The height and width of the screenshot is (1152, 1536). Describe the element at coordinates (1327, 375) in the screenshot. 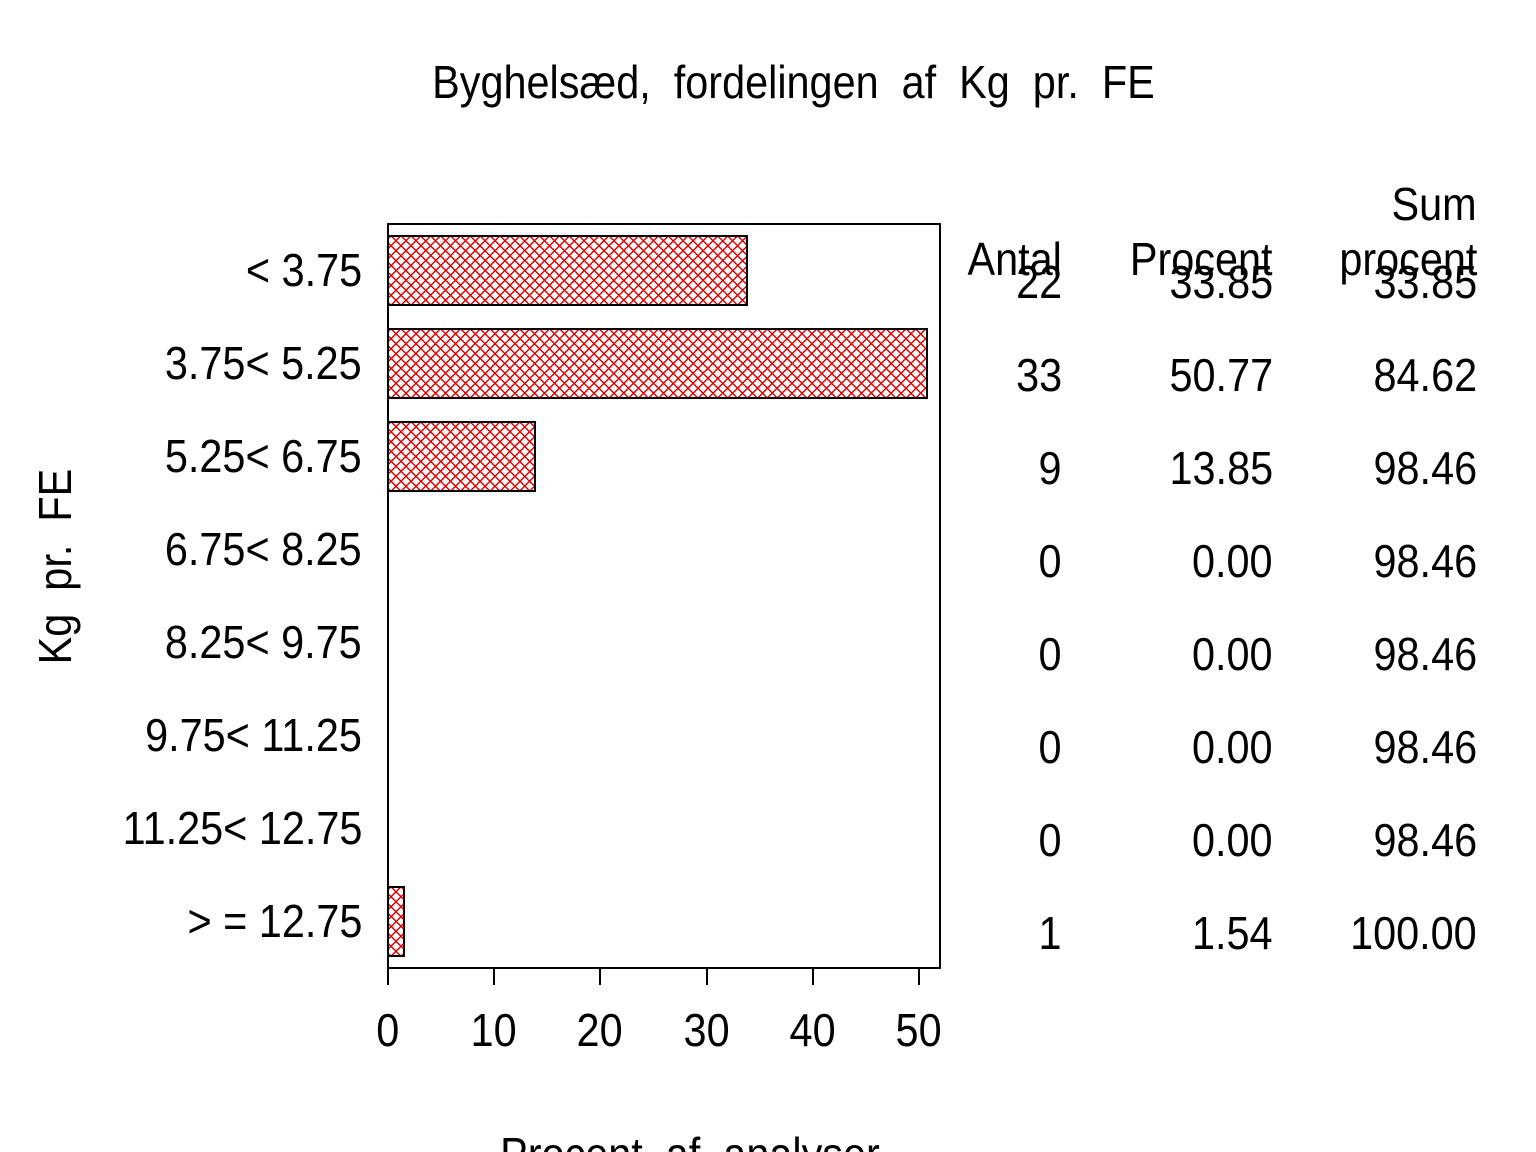

I see `cell-sum-1: 84.62` at that location.